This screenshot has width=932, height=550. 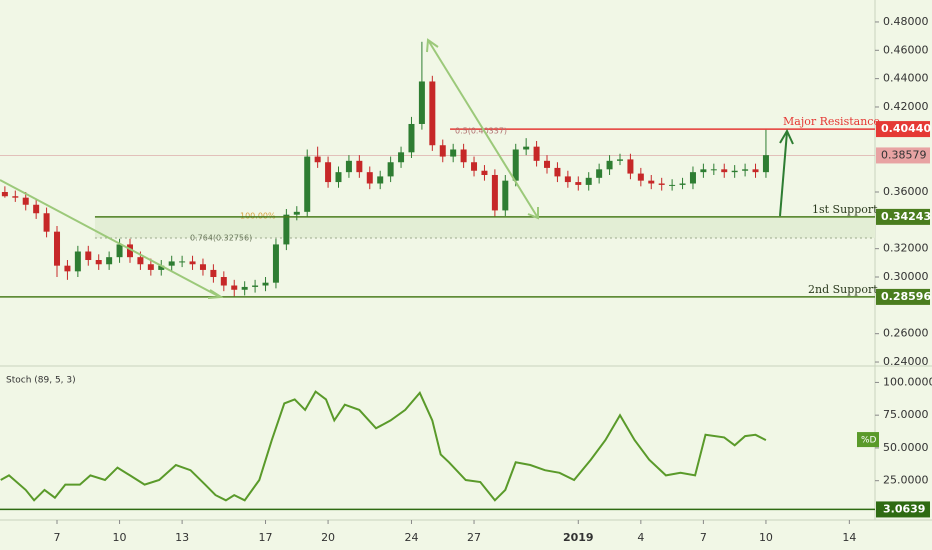 What do you see at coordinates (843, 289) in the screenshot?
I see `level-name: 2nd Support` at bounding box center [843, 289].